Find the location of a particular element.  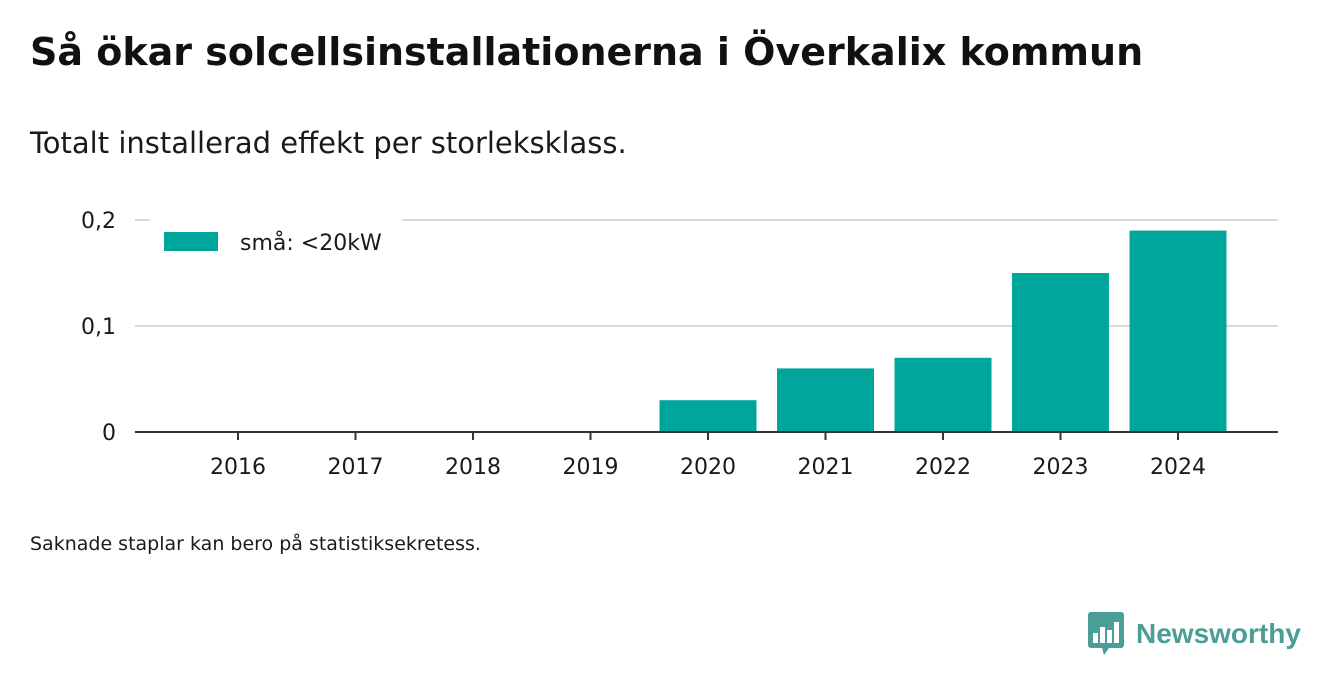

brand-name: Newsworthy is located at coordinates (1218, 633).